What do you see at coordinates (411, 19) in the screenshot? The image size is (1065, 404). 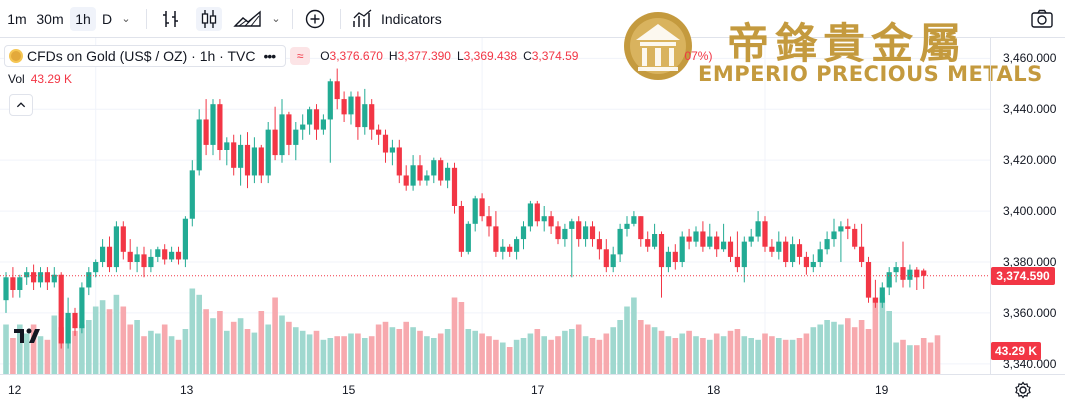 I see `indicators-button: Indicators` at bounding box center [411, 19].